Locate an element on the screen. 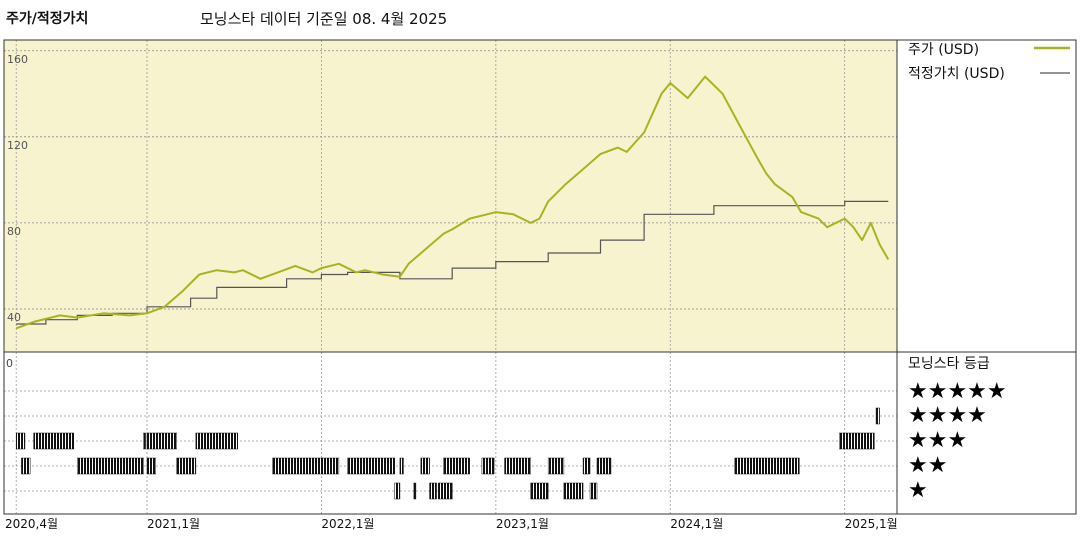 This screenshot has width=1080, height=540. x-tick-label: 2024,1월 is located at coordinates (696, 524).